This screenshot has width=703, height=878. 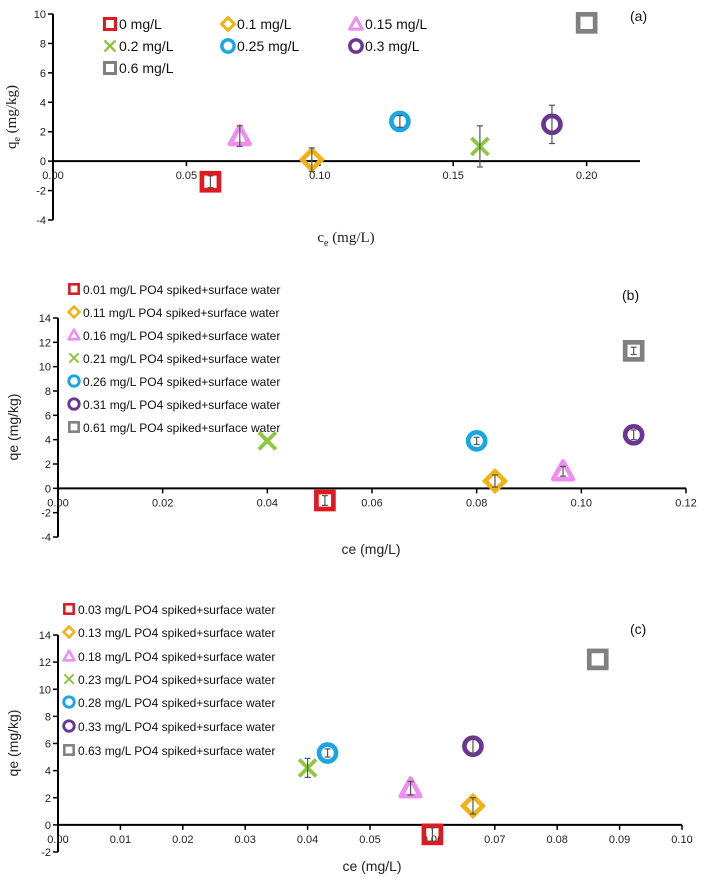 I want to click on y-tick-label: -4, so click(x=46, y=538).